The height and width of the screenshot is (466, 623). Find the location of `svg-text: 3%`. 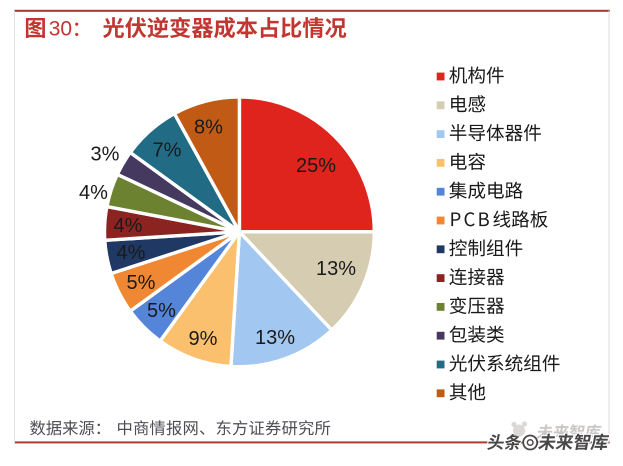

svg-text: 3% is located at coordinates (105, 155).